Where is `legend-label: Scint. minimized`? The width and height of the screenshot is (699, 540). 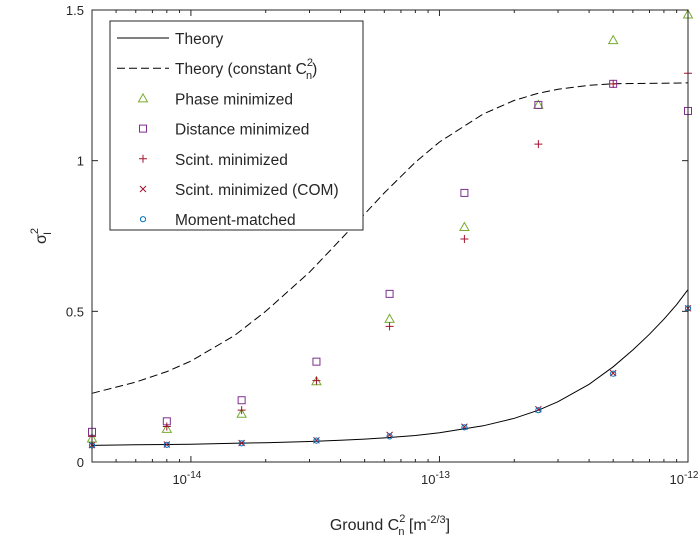 legend-label: Scint. minimized is located at coordinates (231, 160).